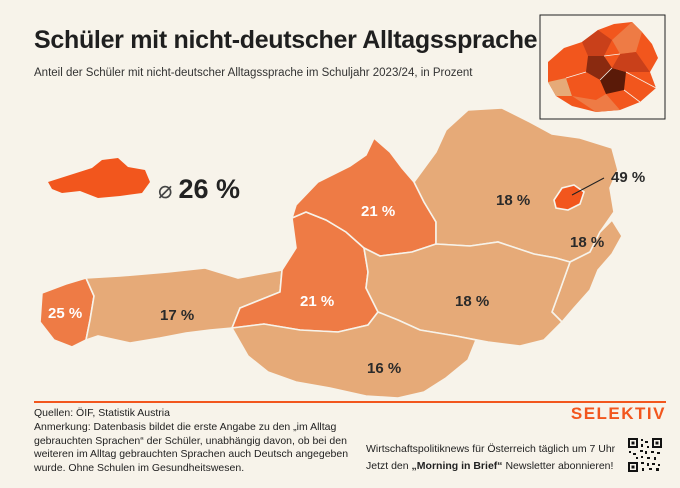  Describe the element at coordinates (354, 355) in the screenshot. I see `region-kaernten` at that location.